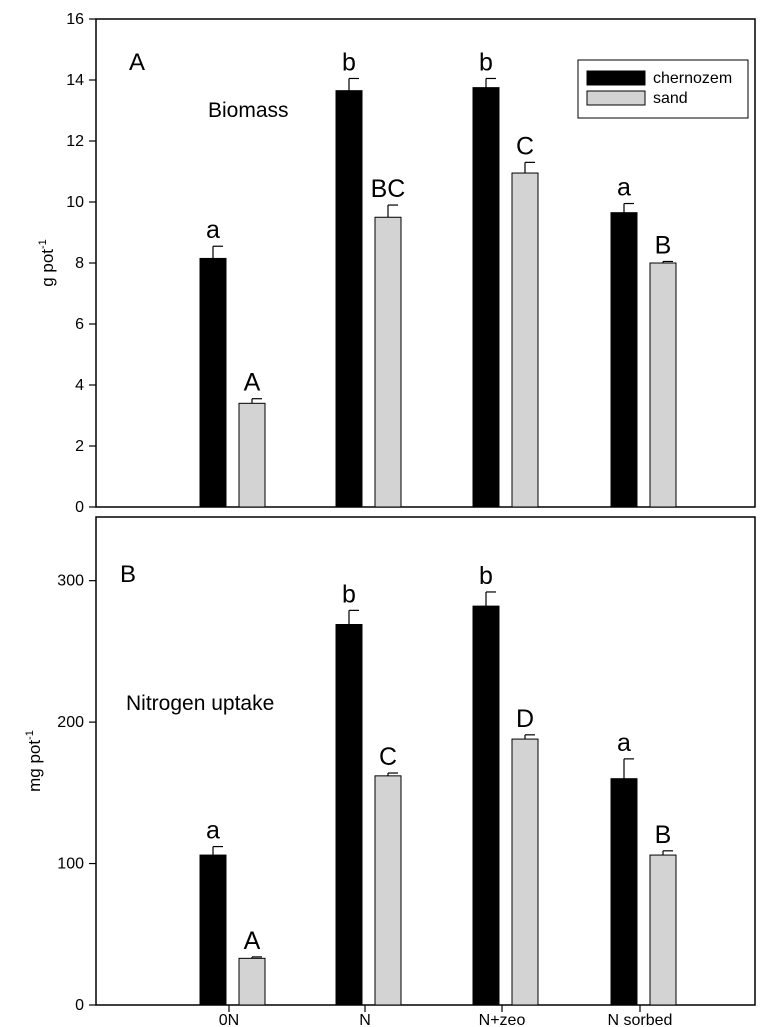 Image resolution: width=770 pixels, height=1027 pixels. I want to click on x-tick-label: N+zeo, so click(502, 1019).